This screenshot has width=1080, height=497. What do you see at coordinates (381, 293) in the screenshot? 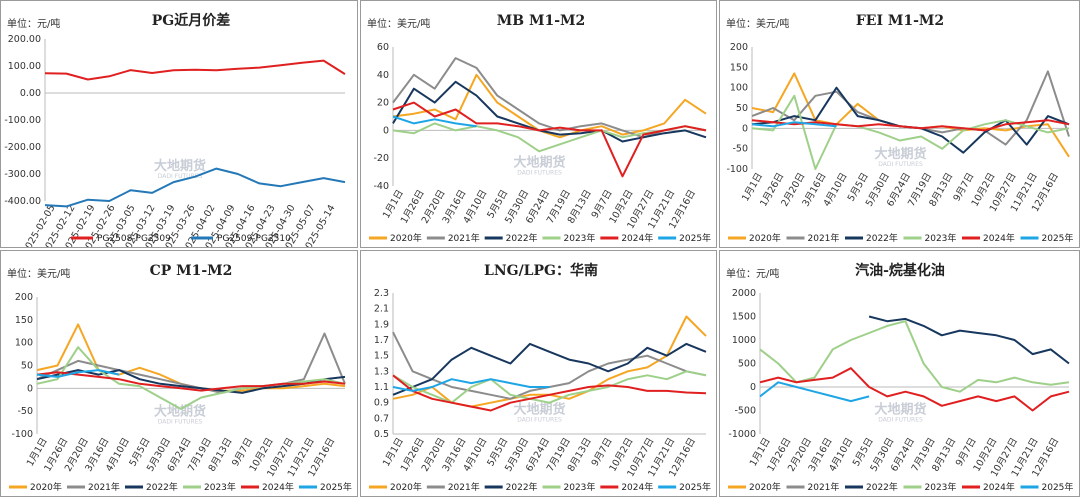
I see `y-tick-label: 2.3` at bounding box center [381, 293].